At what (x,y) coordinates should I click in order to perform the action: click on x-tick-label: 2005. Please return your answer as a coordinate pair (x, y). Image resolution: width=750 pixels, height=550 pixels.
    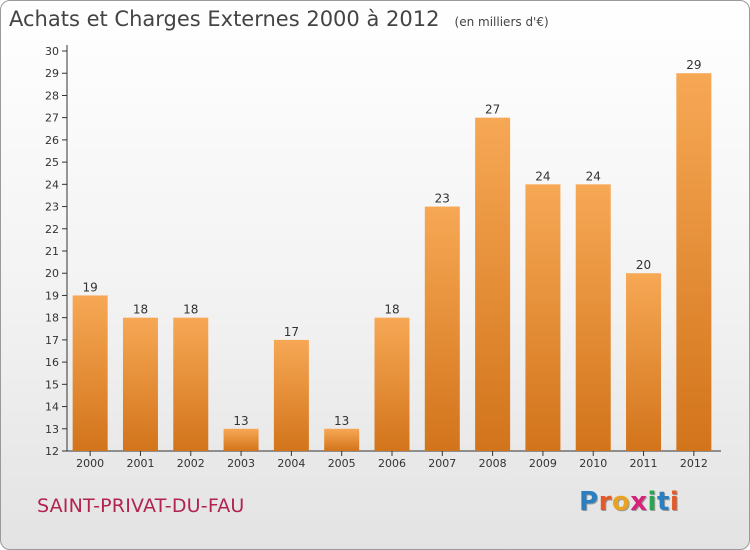
    Looking at the image, I should click on (342, 463).